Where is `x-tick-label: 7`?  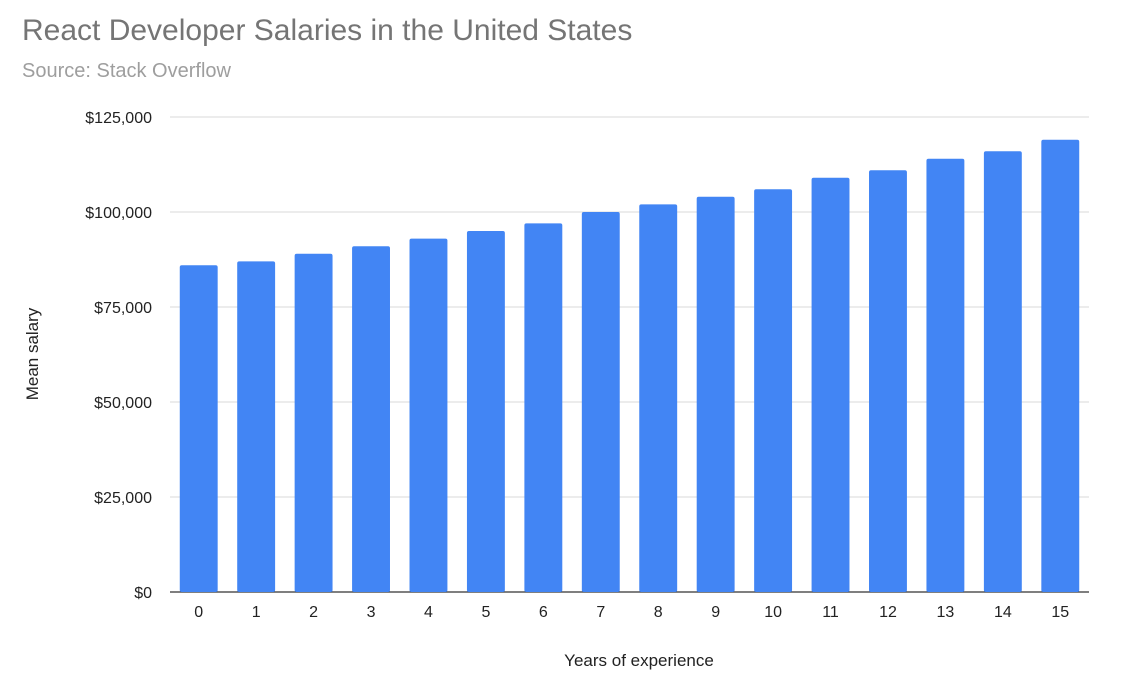 x-tick-label: 7 is located at coordinates (600, 612).